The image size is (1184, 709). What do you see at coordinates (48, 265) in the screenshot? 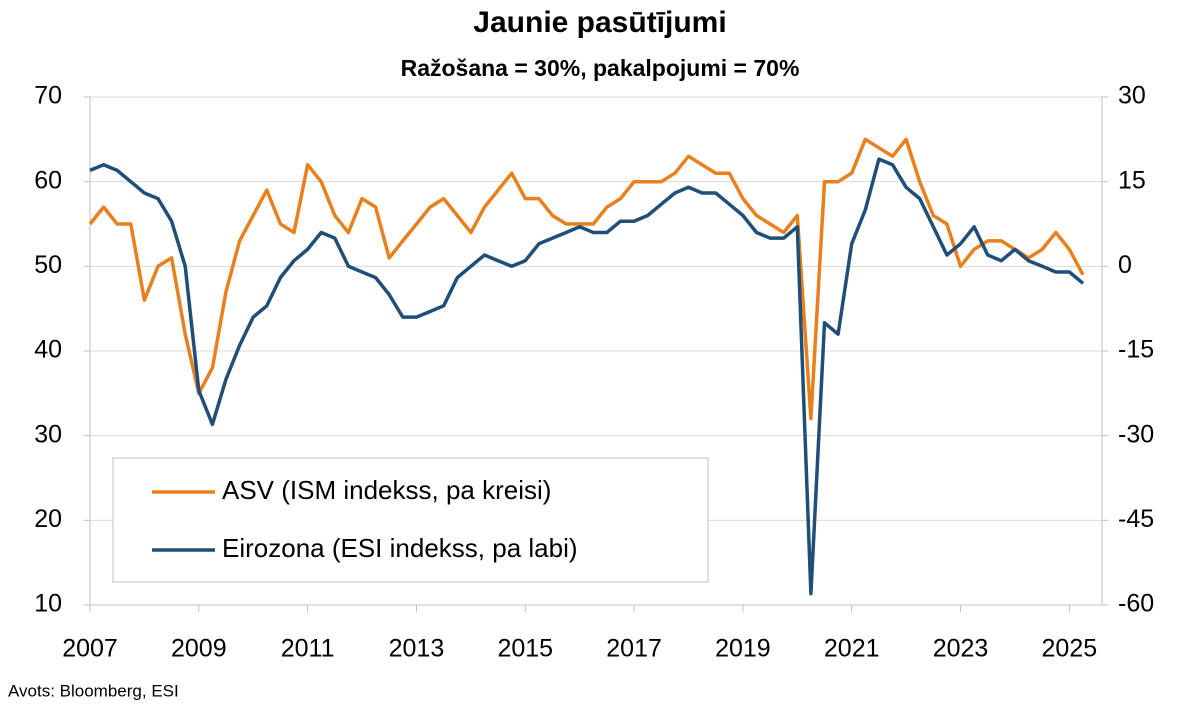
I see `y-tick-label: 50` at bounding box center [48, 265].